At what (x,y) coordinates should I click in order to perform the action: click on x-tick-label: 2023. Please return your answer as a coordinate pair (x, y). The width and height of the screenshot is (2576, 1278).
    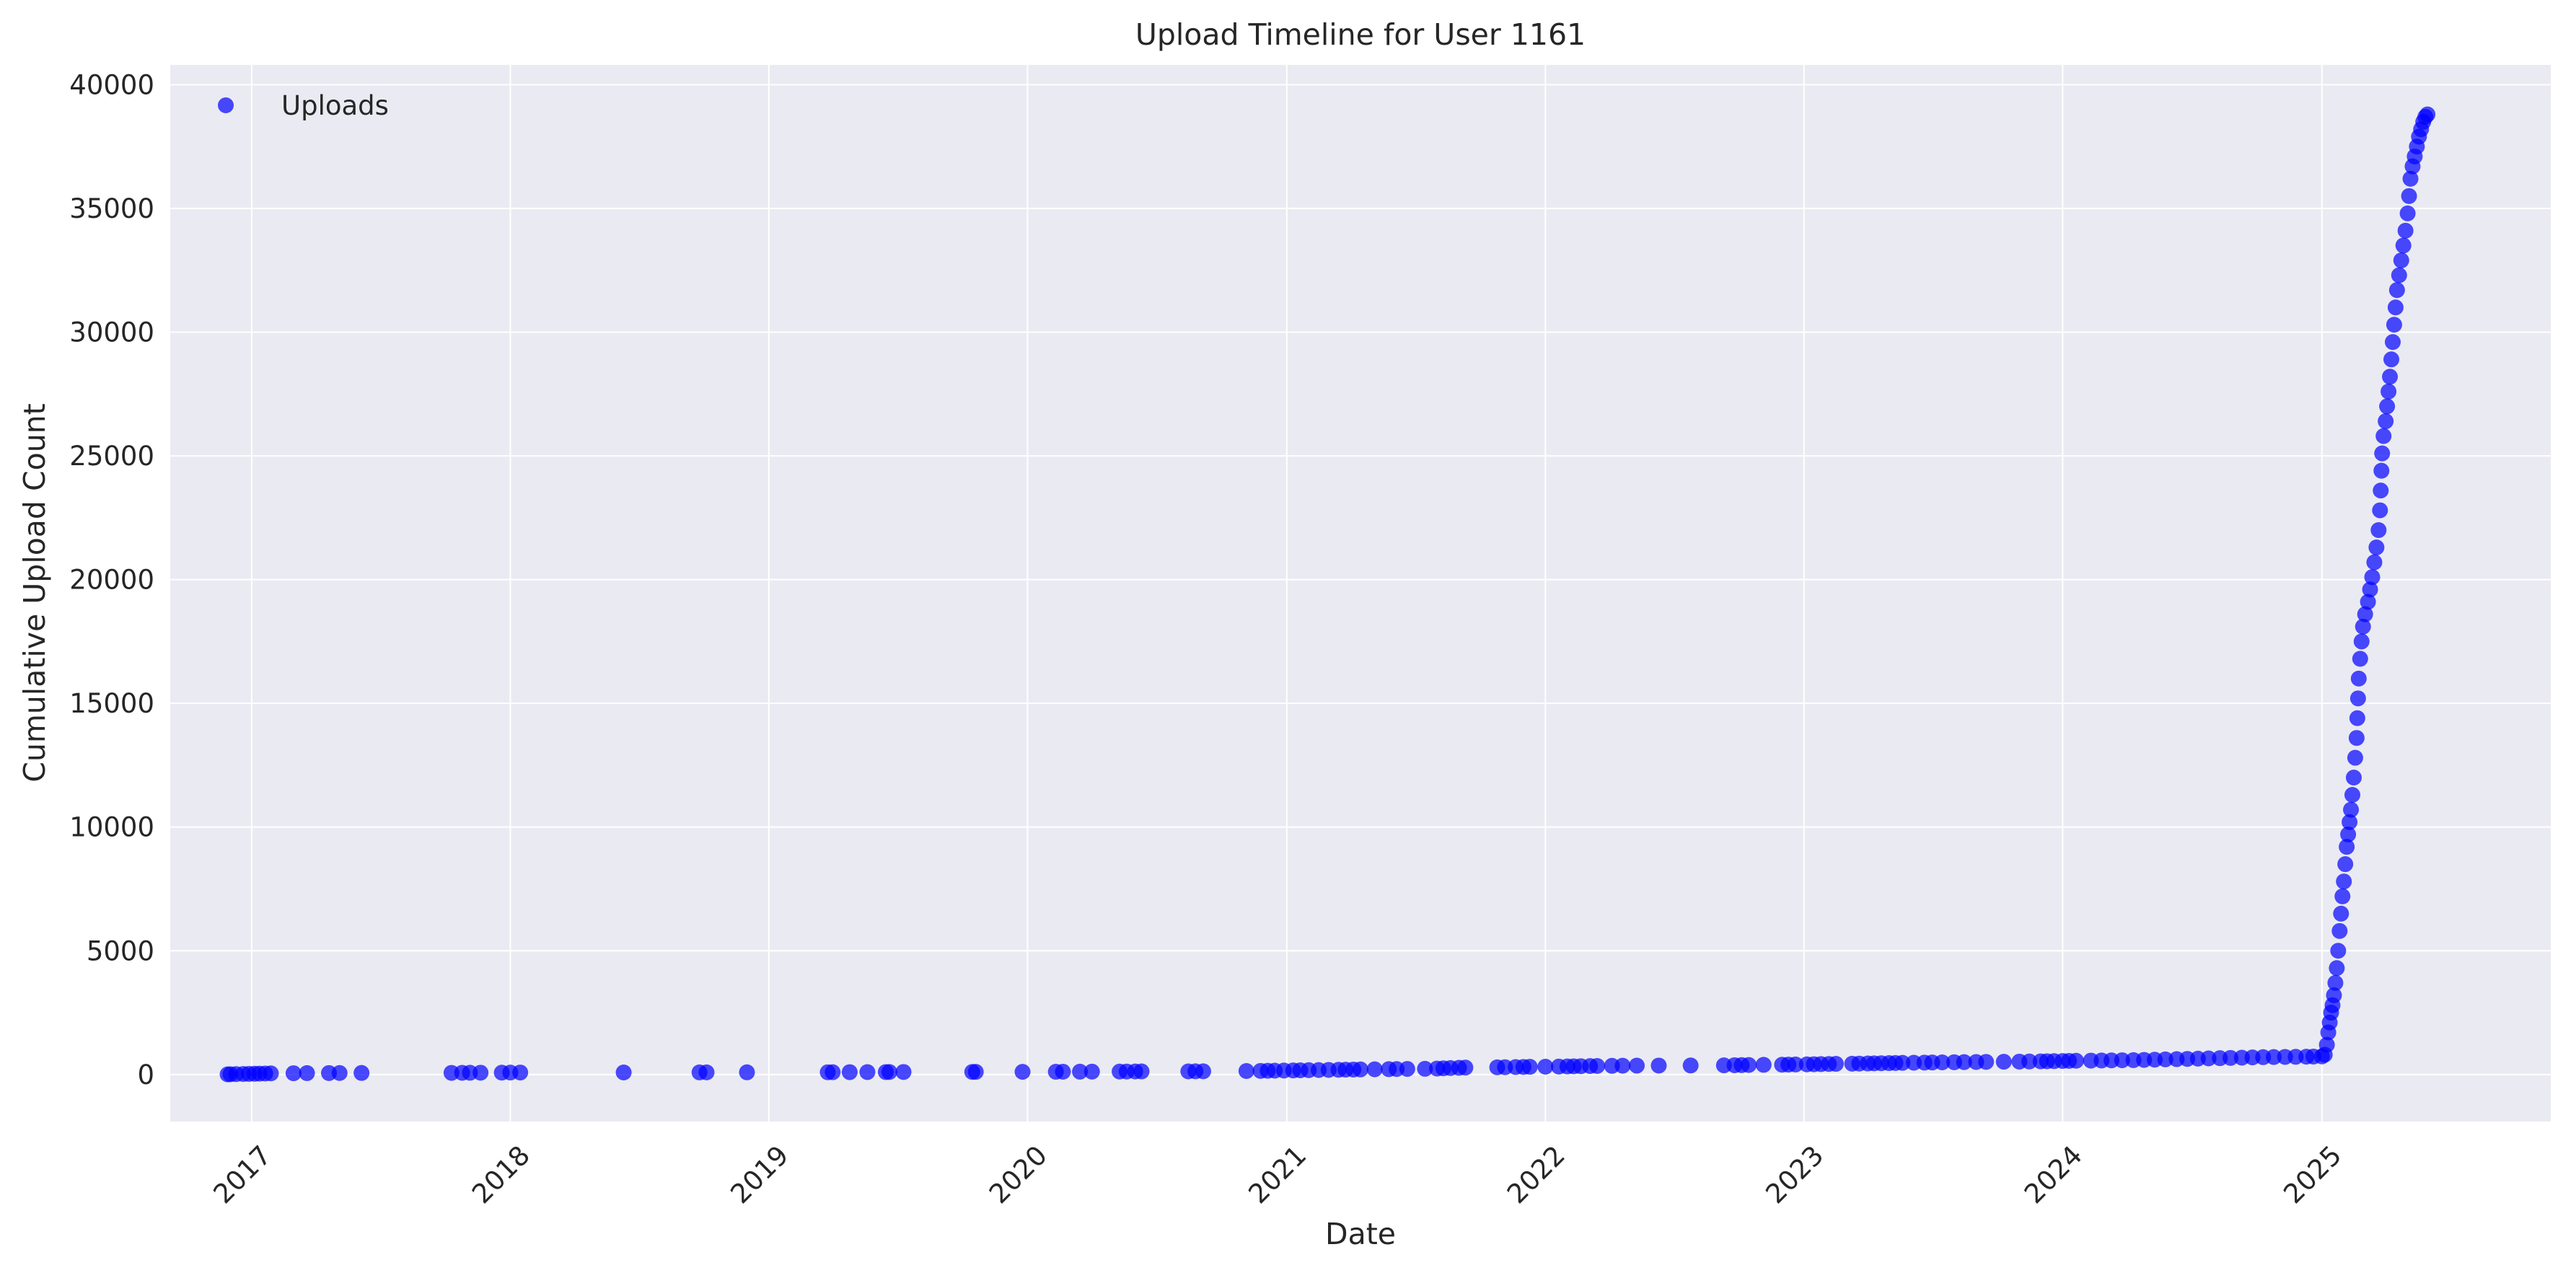
    Looking at the image, I should click on (1794, 1174).